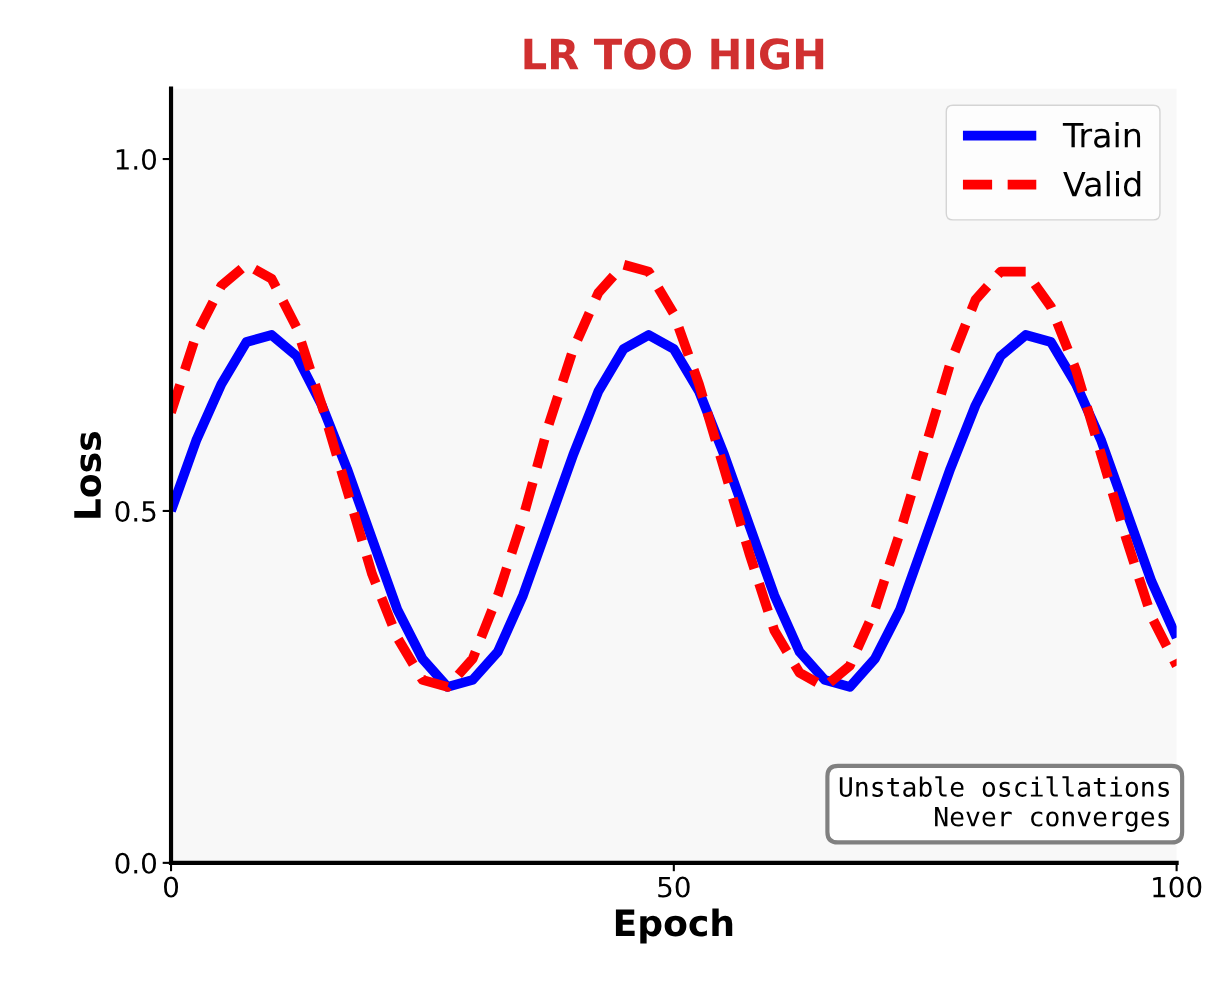 This screenshot has width=1213, height=985. What do you see at coordinates (674, 926) in the screenshot?
I see `x-axis-title: Epoch` at bounding box center [674, 926].